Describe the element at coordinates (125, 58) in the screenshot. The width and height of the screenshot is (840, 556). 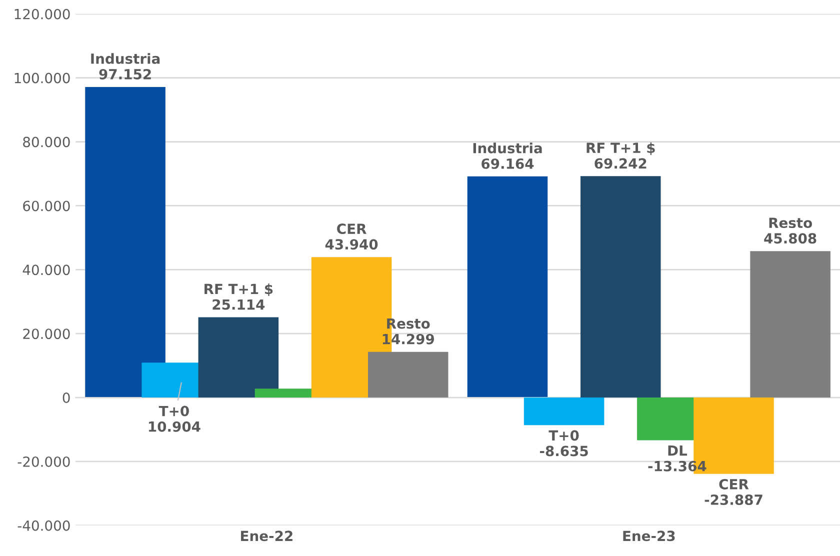
I see `series-label: Industria` at that location.